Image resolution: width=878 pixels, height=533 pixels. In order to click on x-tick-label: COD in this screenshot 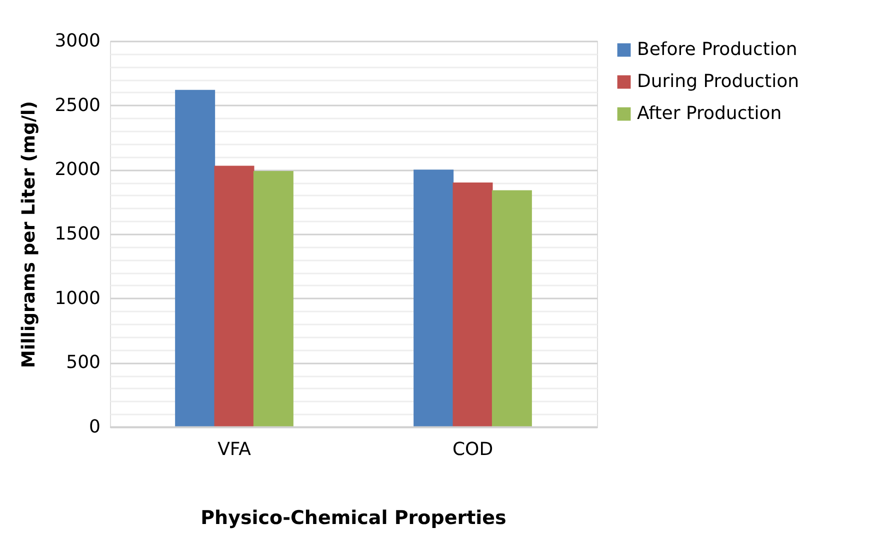, I will do `click(473, 449)`.